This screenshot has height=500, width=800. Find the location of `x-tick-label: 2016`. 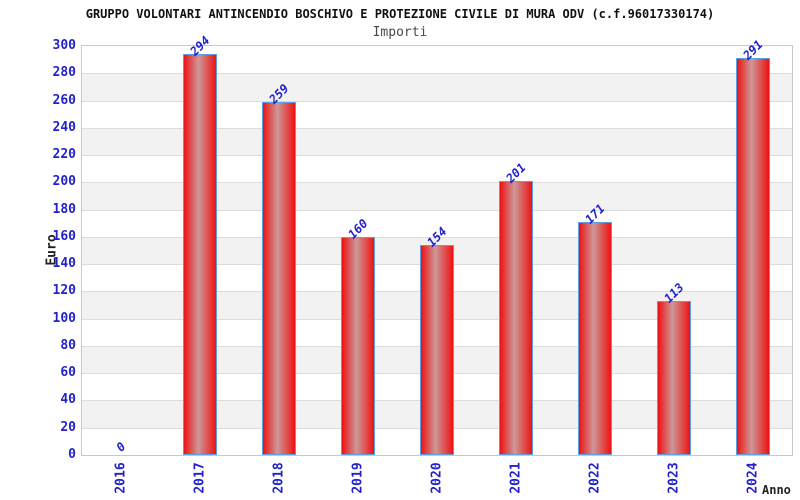

x-tick-label: 2016 is located at coordinates (121, 478).